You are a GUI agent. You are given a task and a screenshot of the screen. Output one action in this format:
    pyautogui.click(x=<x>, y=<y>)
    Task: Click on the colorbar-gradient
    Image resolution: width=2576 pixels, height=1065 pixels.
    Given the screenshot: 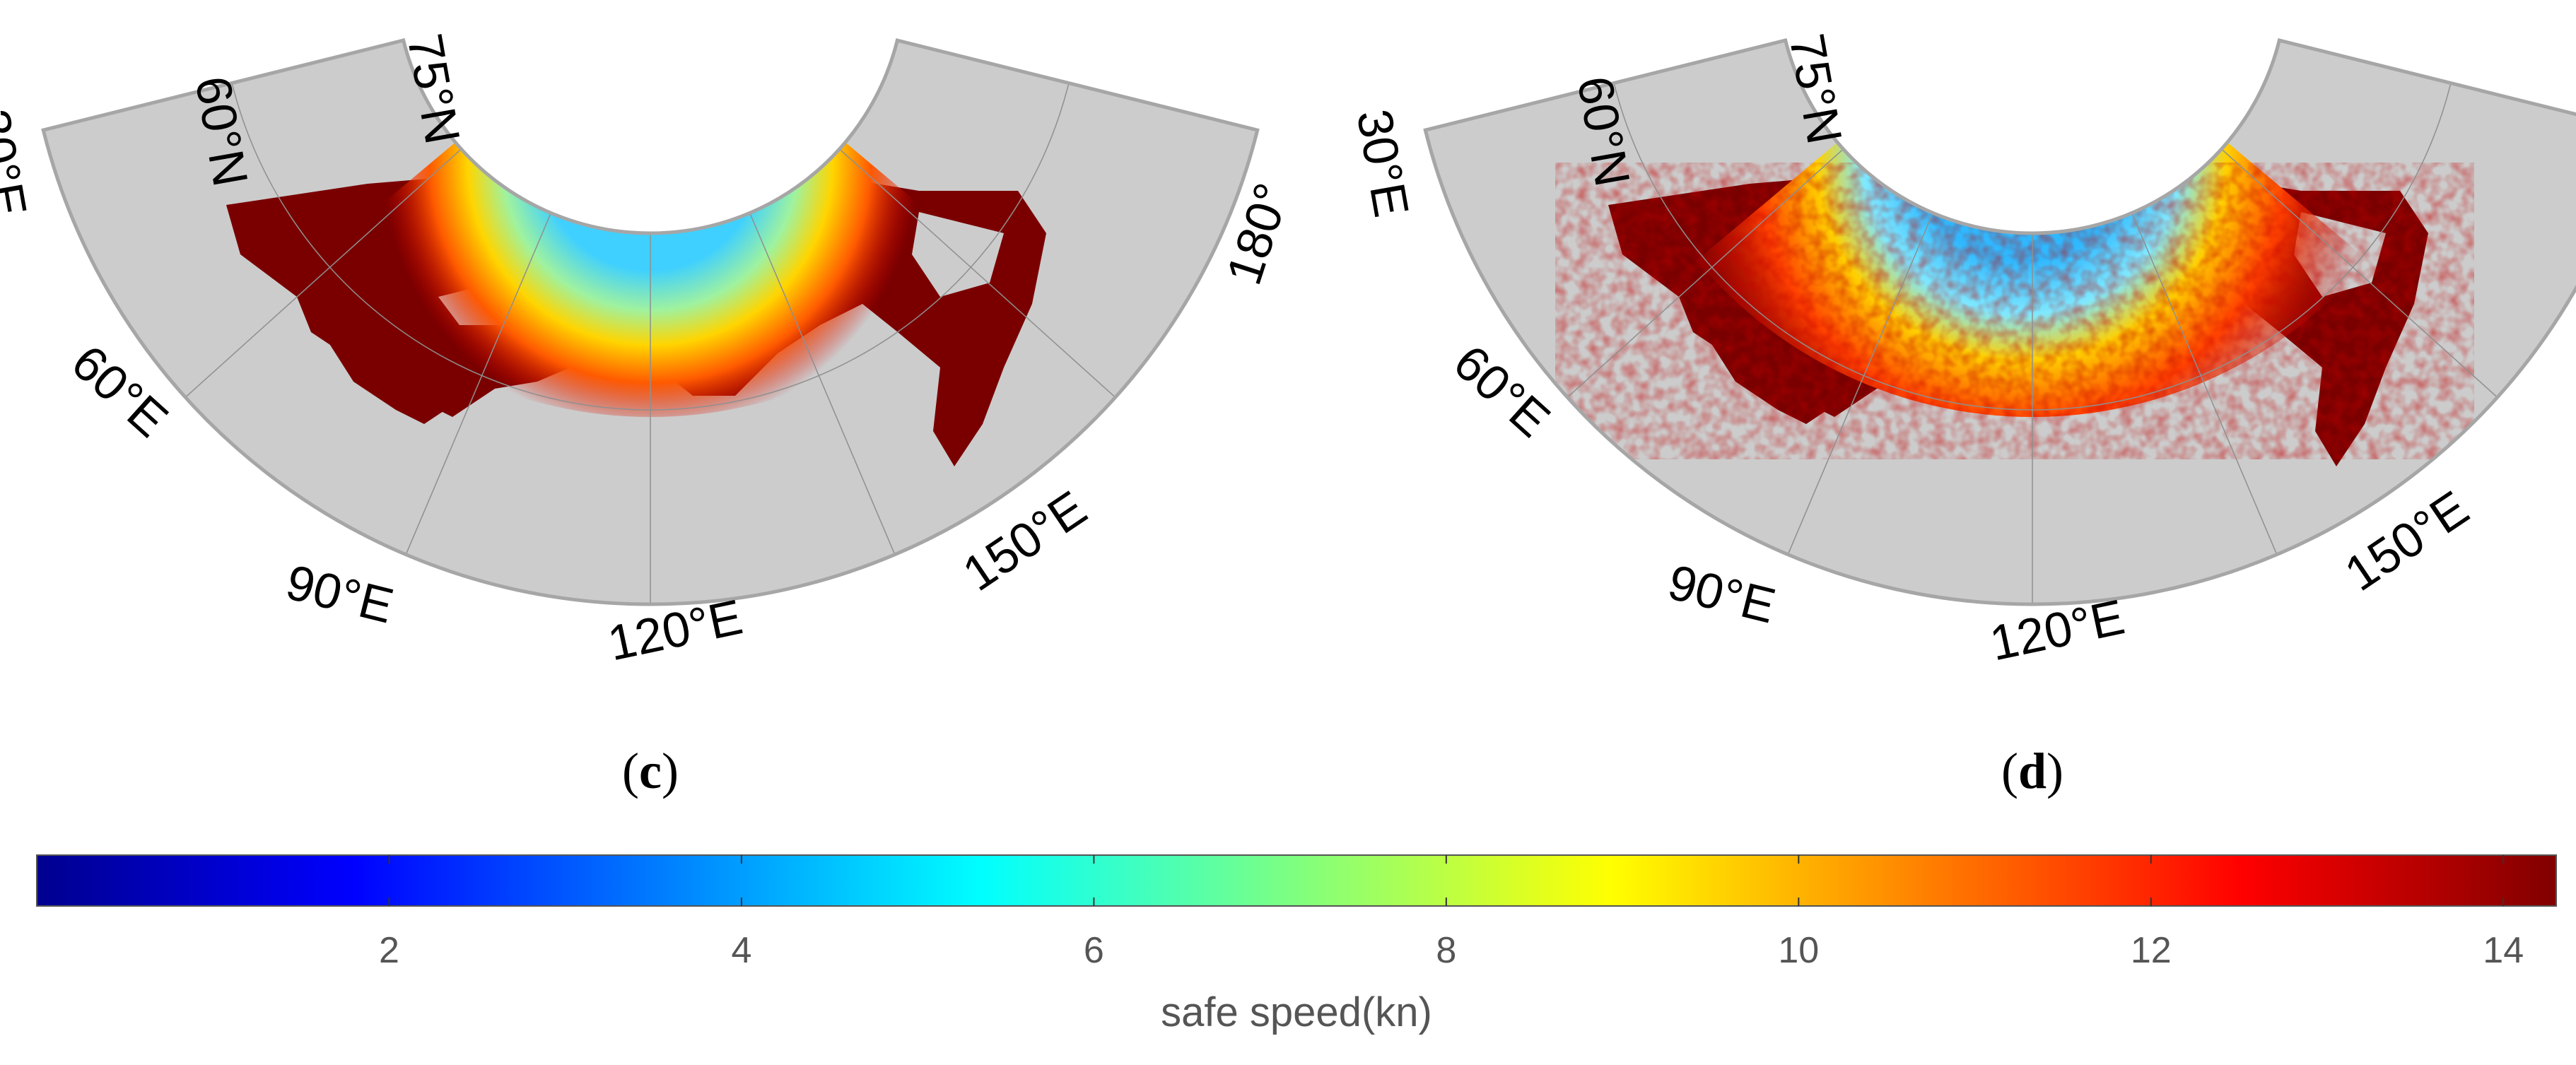 What is the action you would take?
    pyautogui.click(x=1297, y=880)
    